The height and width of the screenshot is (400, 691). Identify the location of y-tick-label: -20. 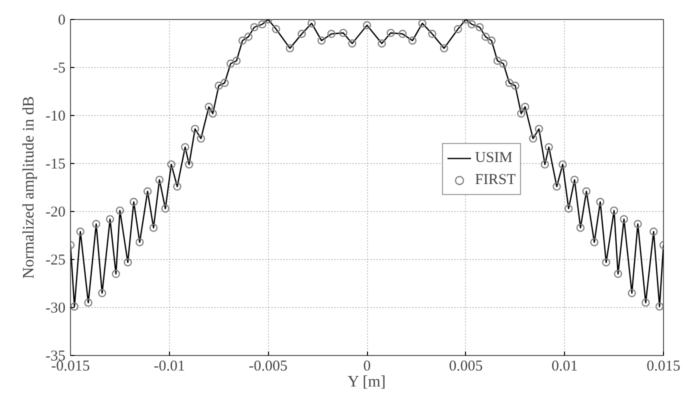
(56, 212).